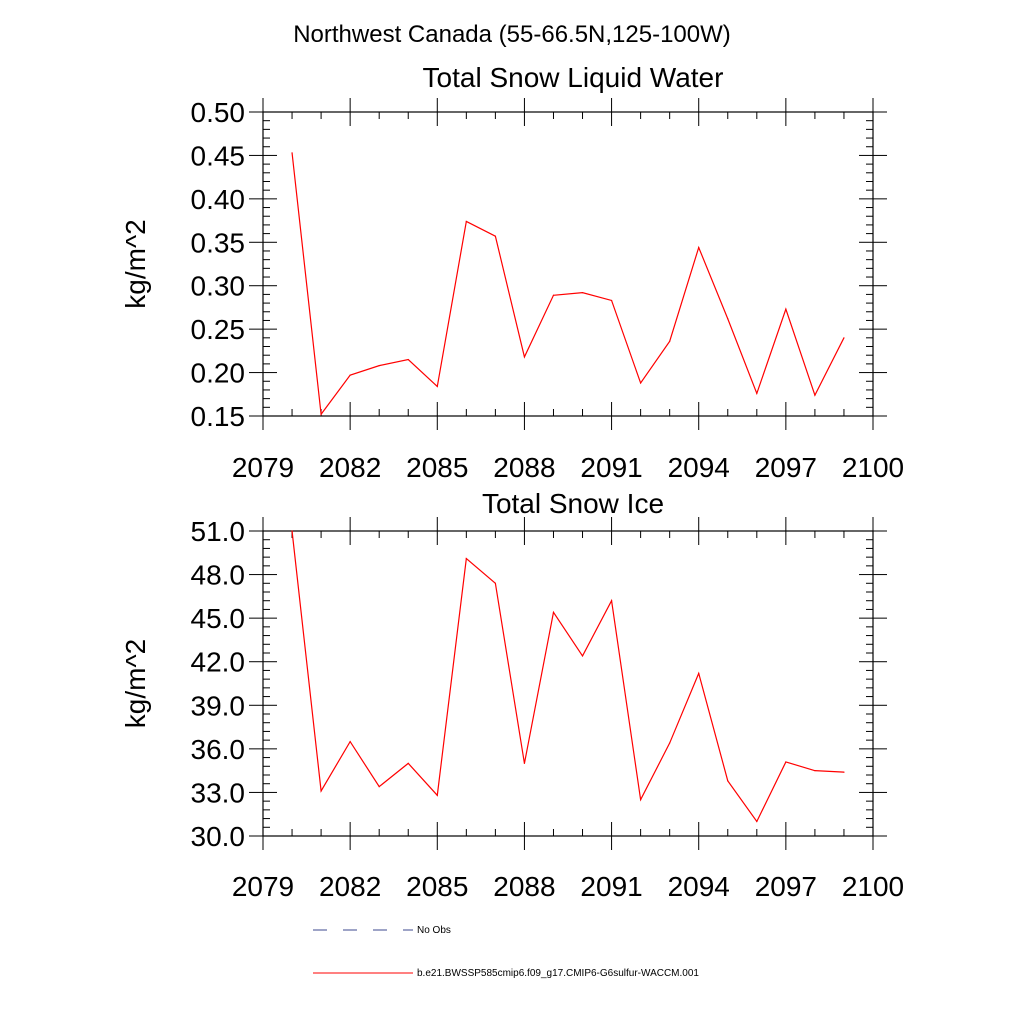  Describe the element at coordinates (218, 836) in the screenshot. I see `y-tick-label: 30.0` at that location.